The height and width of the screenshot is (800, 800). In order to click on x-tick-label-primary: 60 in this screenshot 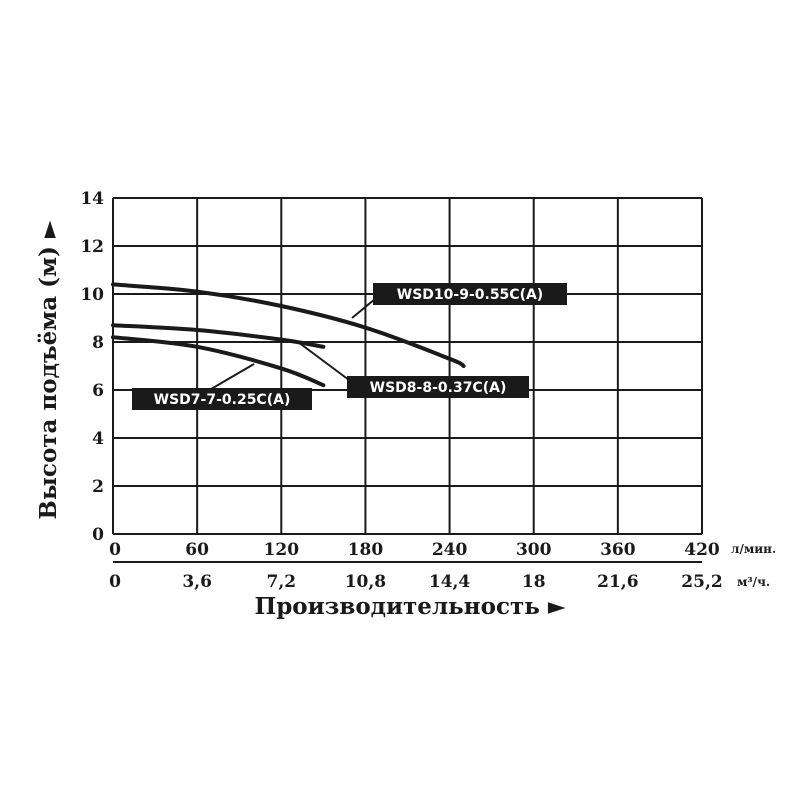, I will do `click(197, 550)`.